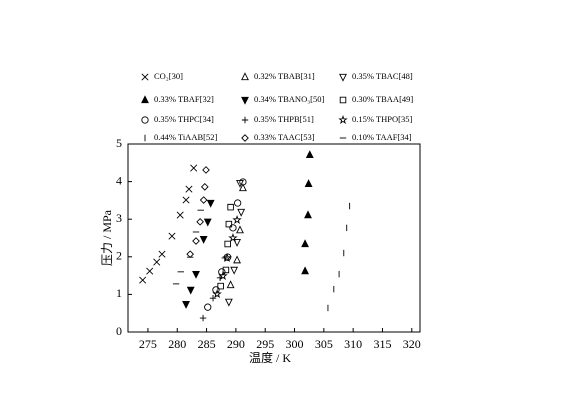 The image size is (587, 405). I want to click on x-tick-label: 295, so click(265, 344).